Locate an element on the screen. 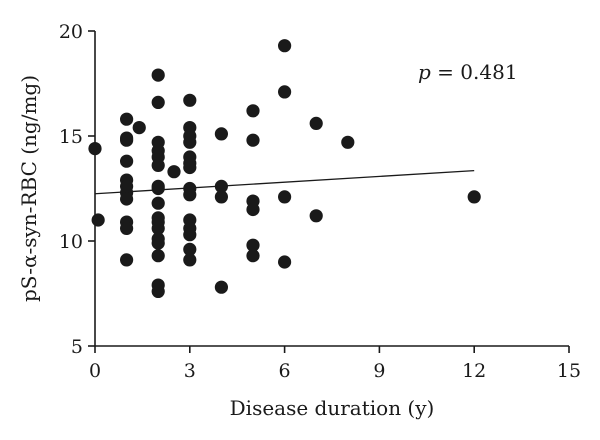 The height and width of the screenshot is (440, 600). x-tick-label: 0 is located at coordinates (95, 371).